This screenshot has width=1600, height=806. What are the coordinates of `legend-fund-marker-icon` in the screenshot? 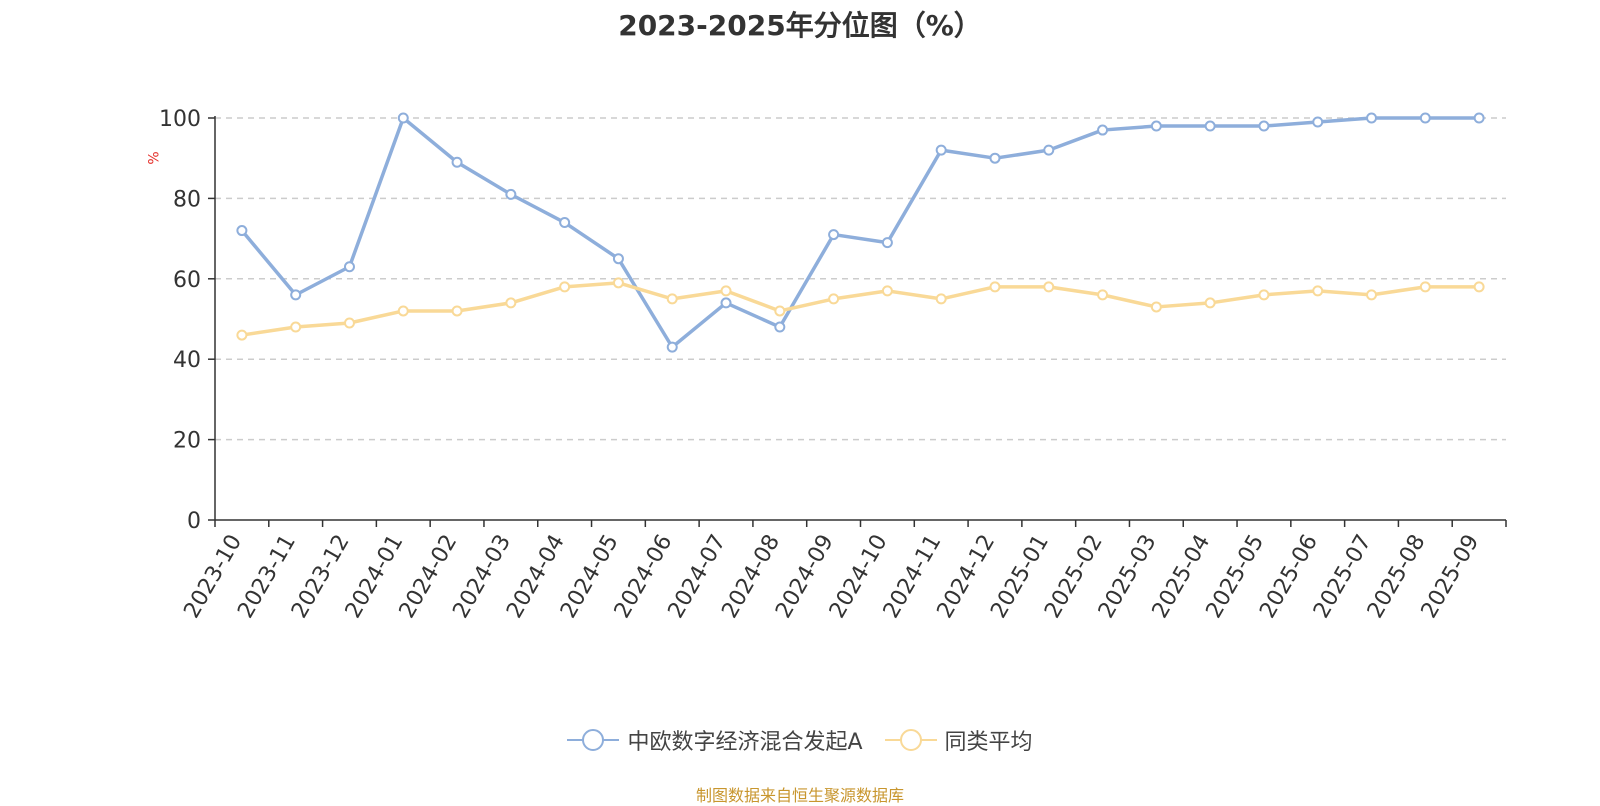 It's located at (593, 740).